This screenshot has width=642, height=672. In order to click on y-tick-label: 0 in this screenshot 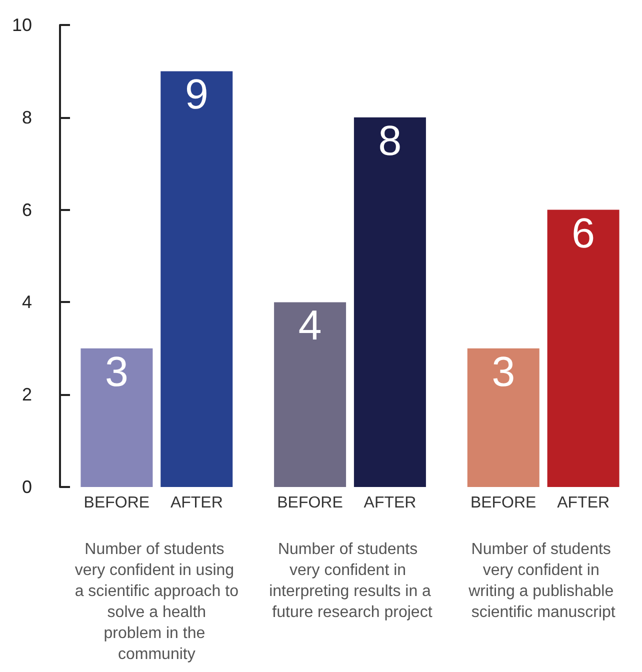, I will do `click(27, 487)`.